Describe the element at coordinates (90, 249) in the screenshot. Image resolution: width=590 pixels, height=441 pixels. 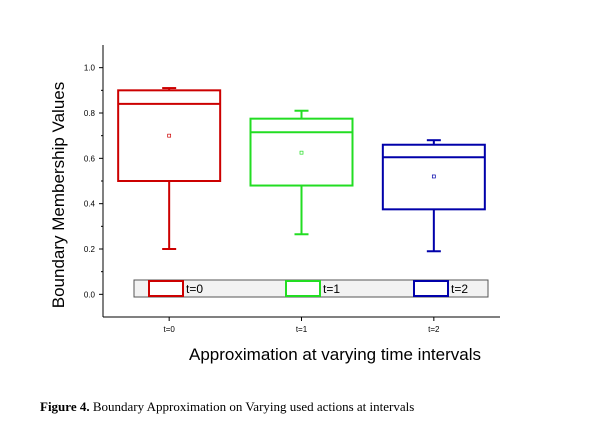
I see `y-tick-label: 0.2` at that location.